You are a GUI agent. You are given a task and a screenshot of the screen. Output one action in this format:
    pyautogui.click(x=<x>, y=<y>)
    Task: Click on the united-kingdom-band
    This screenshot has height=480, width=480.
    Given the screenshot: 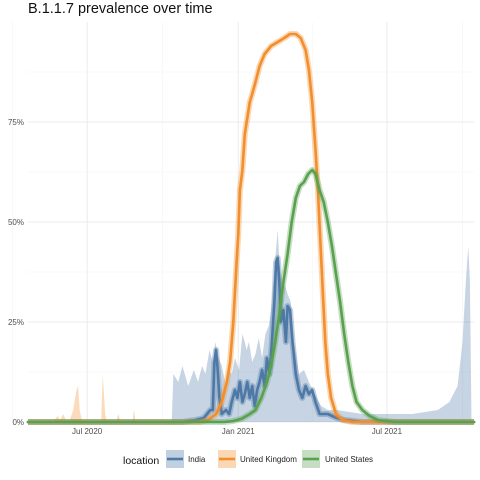 What is the action you would take?
    pyautogui.click(x=251, y=398)
    